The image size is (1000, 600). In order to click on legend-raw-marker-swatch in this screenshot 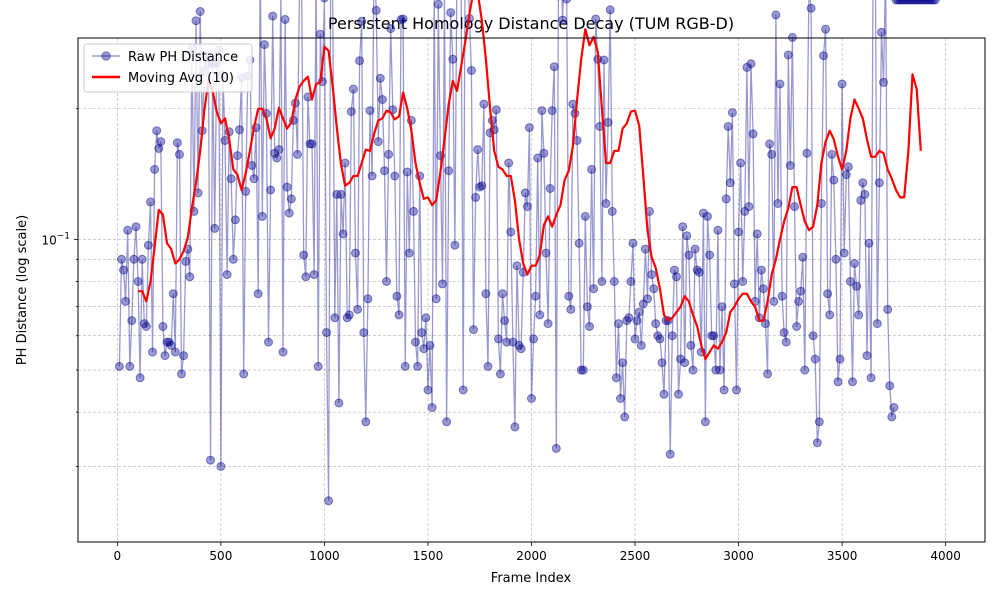, I will do `click(106, 56)`.